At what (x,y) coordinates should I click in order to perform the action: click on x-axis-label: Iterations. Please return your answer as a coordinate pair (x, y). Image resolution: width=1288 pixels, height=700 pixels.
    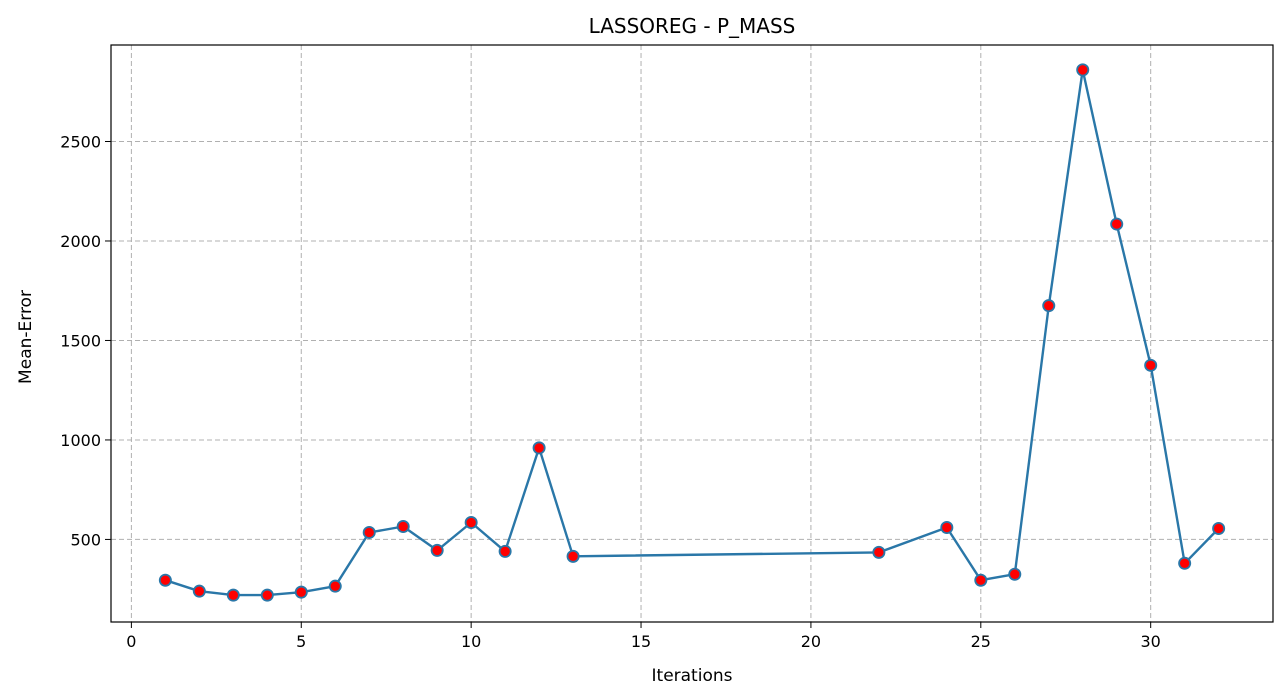
    Looking at the image, I should click on (692, 676).